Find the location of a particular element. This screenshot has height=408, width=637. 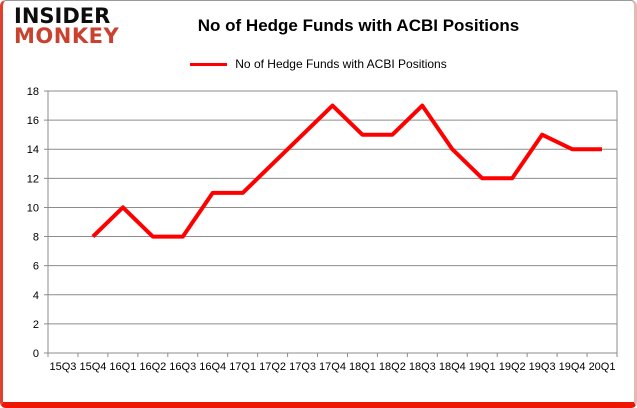

y-axis-tick-label: 8 is located at coordinates (36, 238).